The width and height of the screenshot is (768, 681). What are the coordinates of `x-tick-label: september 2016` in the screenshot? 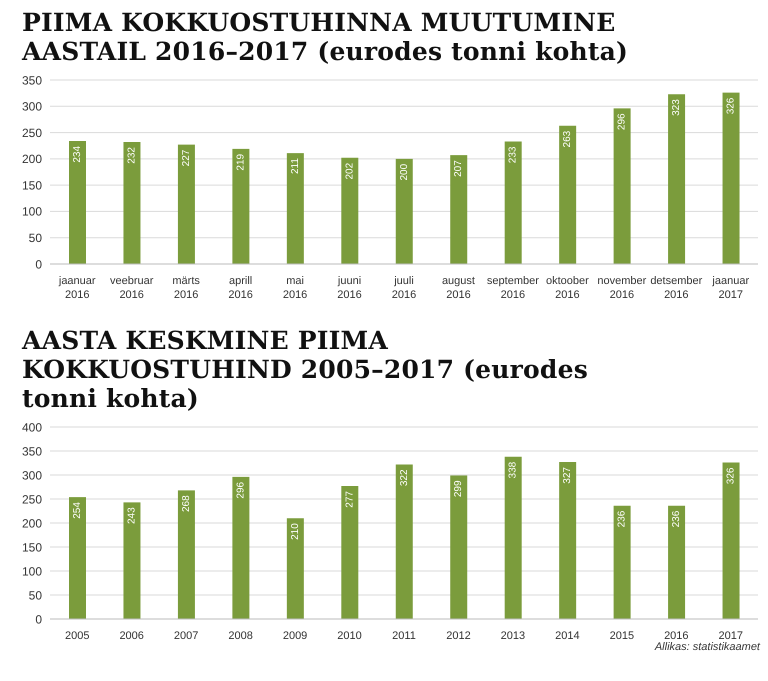 It's located at (513, 288).